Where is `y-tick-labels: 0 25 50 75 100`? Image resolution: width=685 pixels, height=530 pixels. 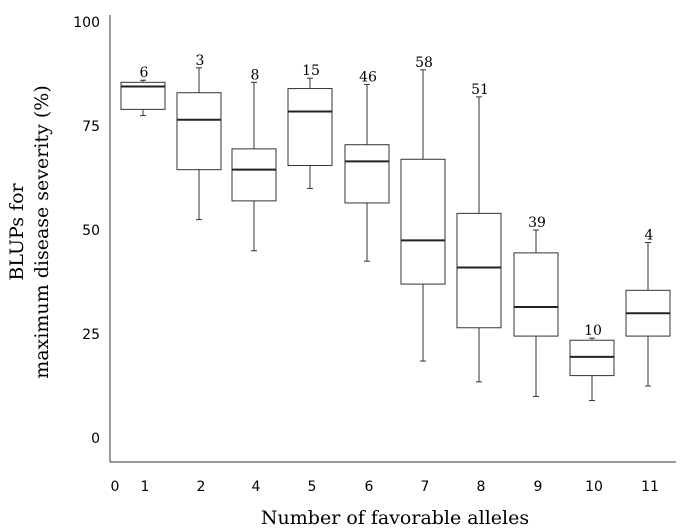
y-tick-labels: 0 25 50 75 100 is located at coordinates (86, 231).